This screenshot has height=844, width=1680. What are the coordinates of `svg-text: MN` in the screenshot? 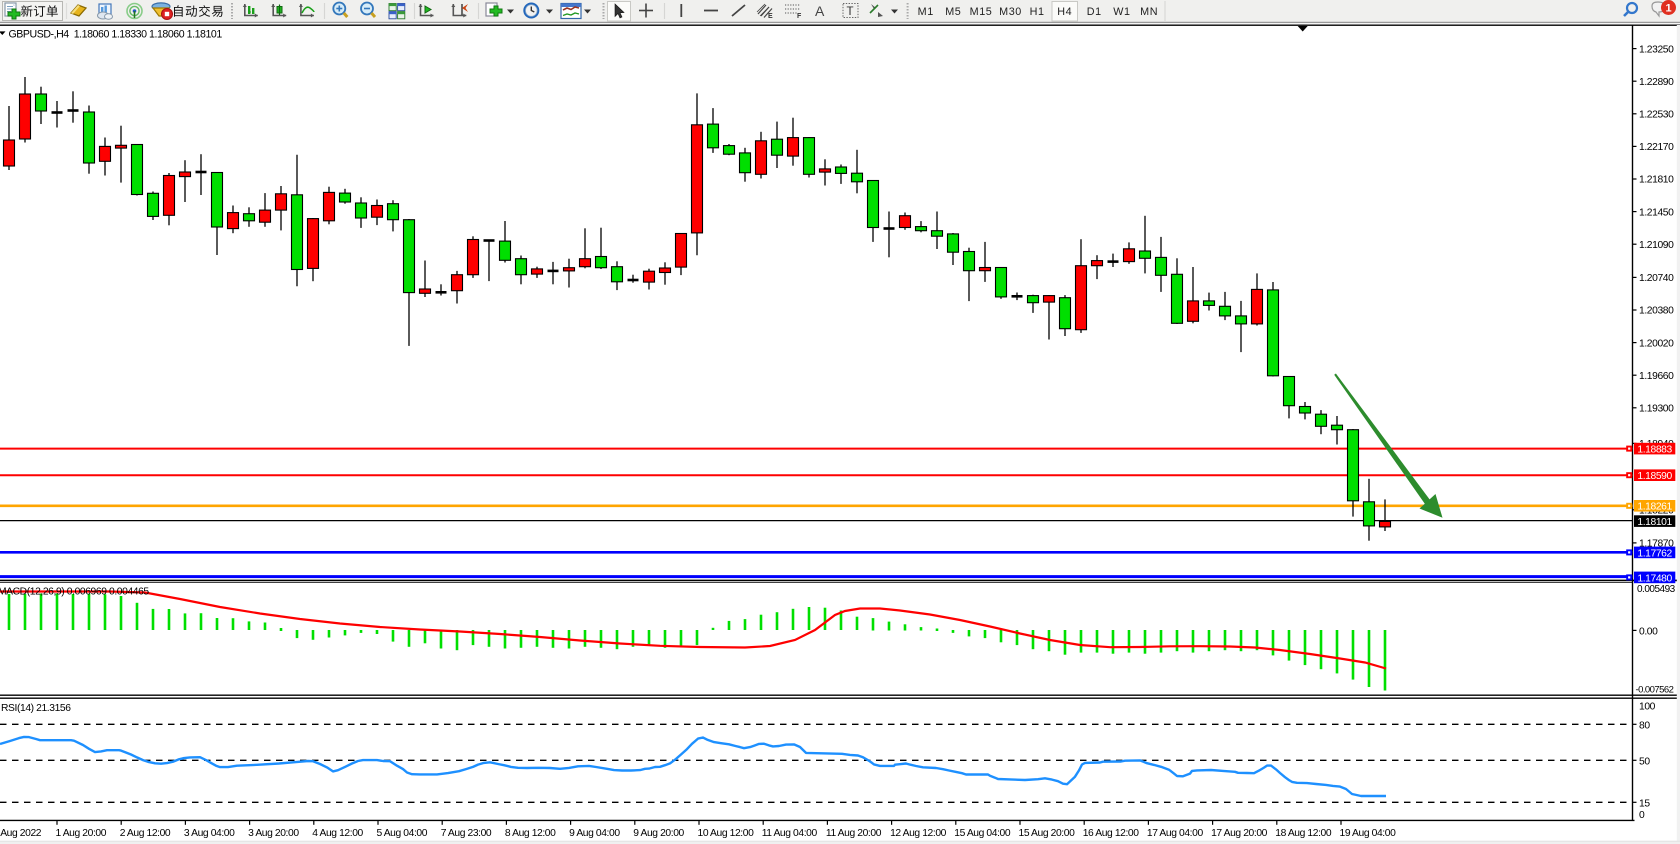 It's located at (1149, 12).